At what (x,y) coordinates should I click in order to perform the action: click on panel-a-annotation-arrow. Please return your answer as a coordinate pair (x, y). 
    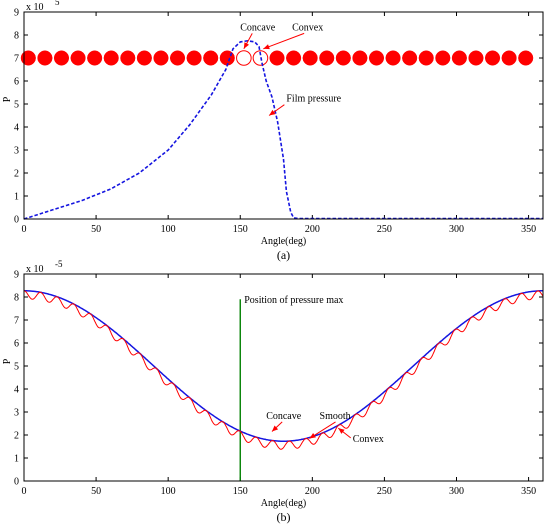
    Looking at the image, I should click on (284, 41).